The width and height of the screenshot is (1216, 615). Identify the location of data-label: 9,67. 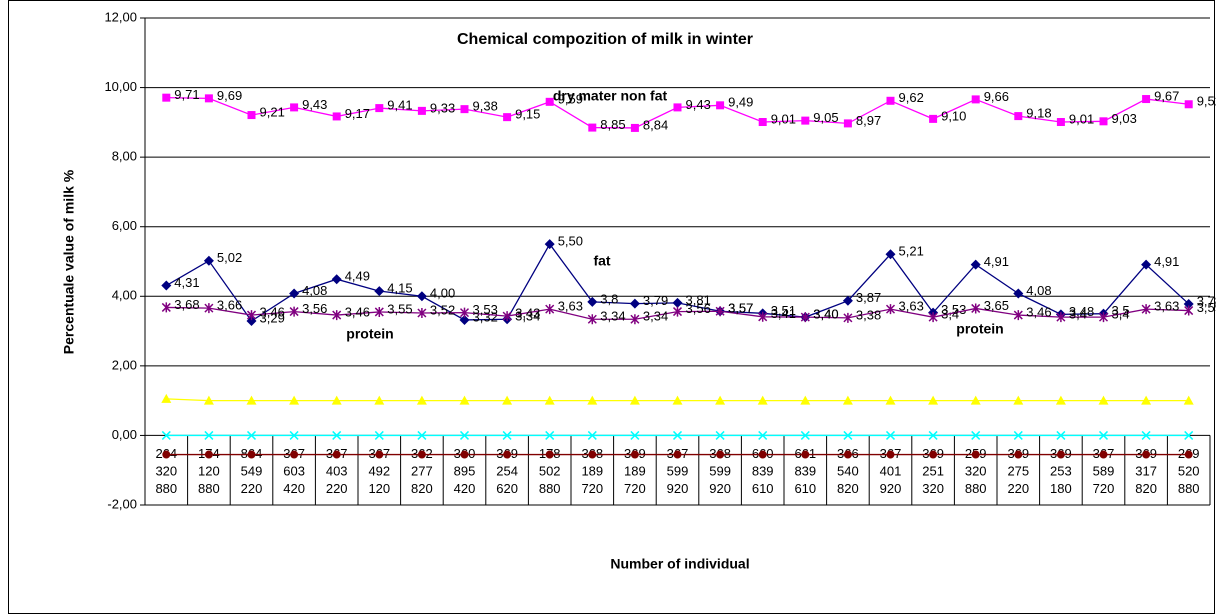
(1166, 95).